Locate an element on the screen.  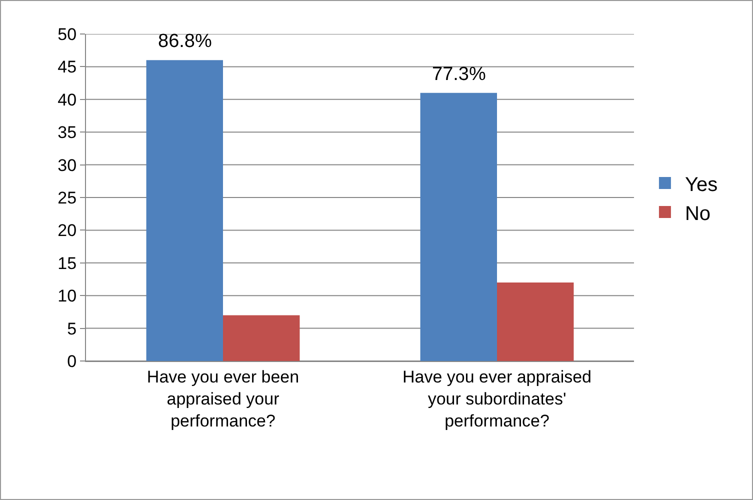
y-tick-label: 10 is located at coordinates (67, 296).